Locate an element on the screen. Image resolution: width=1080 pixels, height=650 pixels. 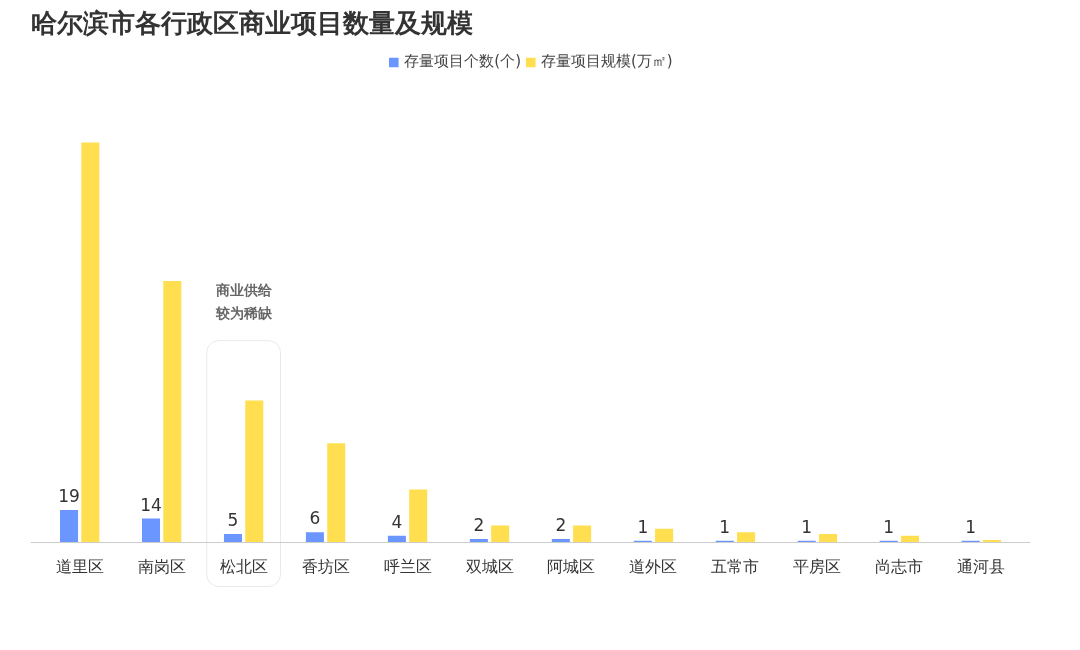
x-tick-label: 通河县 is located at coordinates (981, 566).